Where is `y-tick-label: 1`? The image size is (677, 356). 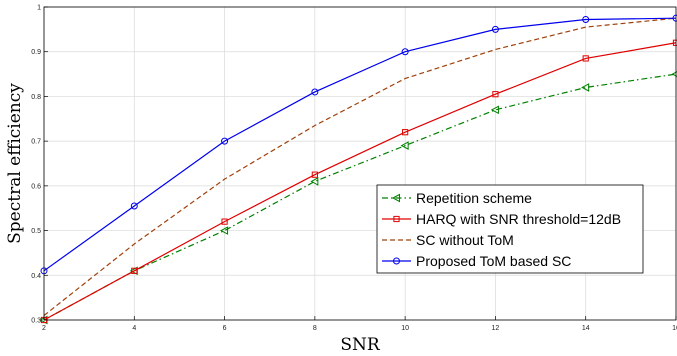 y-tick-label: 1 is located at coordinates (39, 8).